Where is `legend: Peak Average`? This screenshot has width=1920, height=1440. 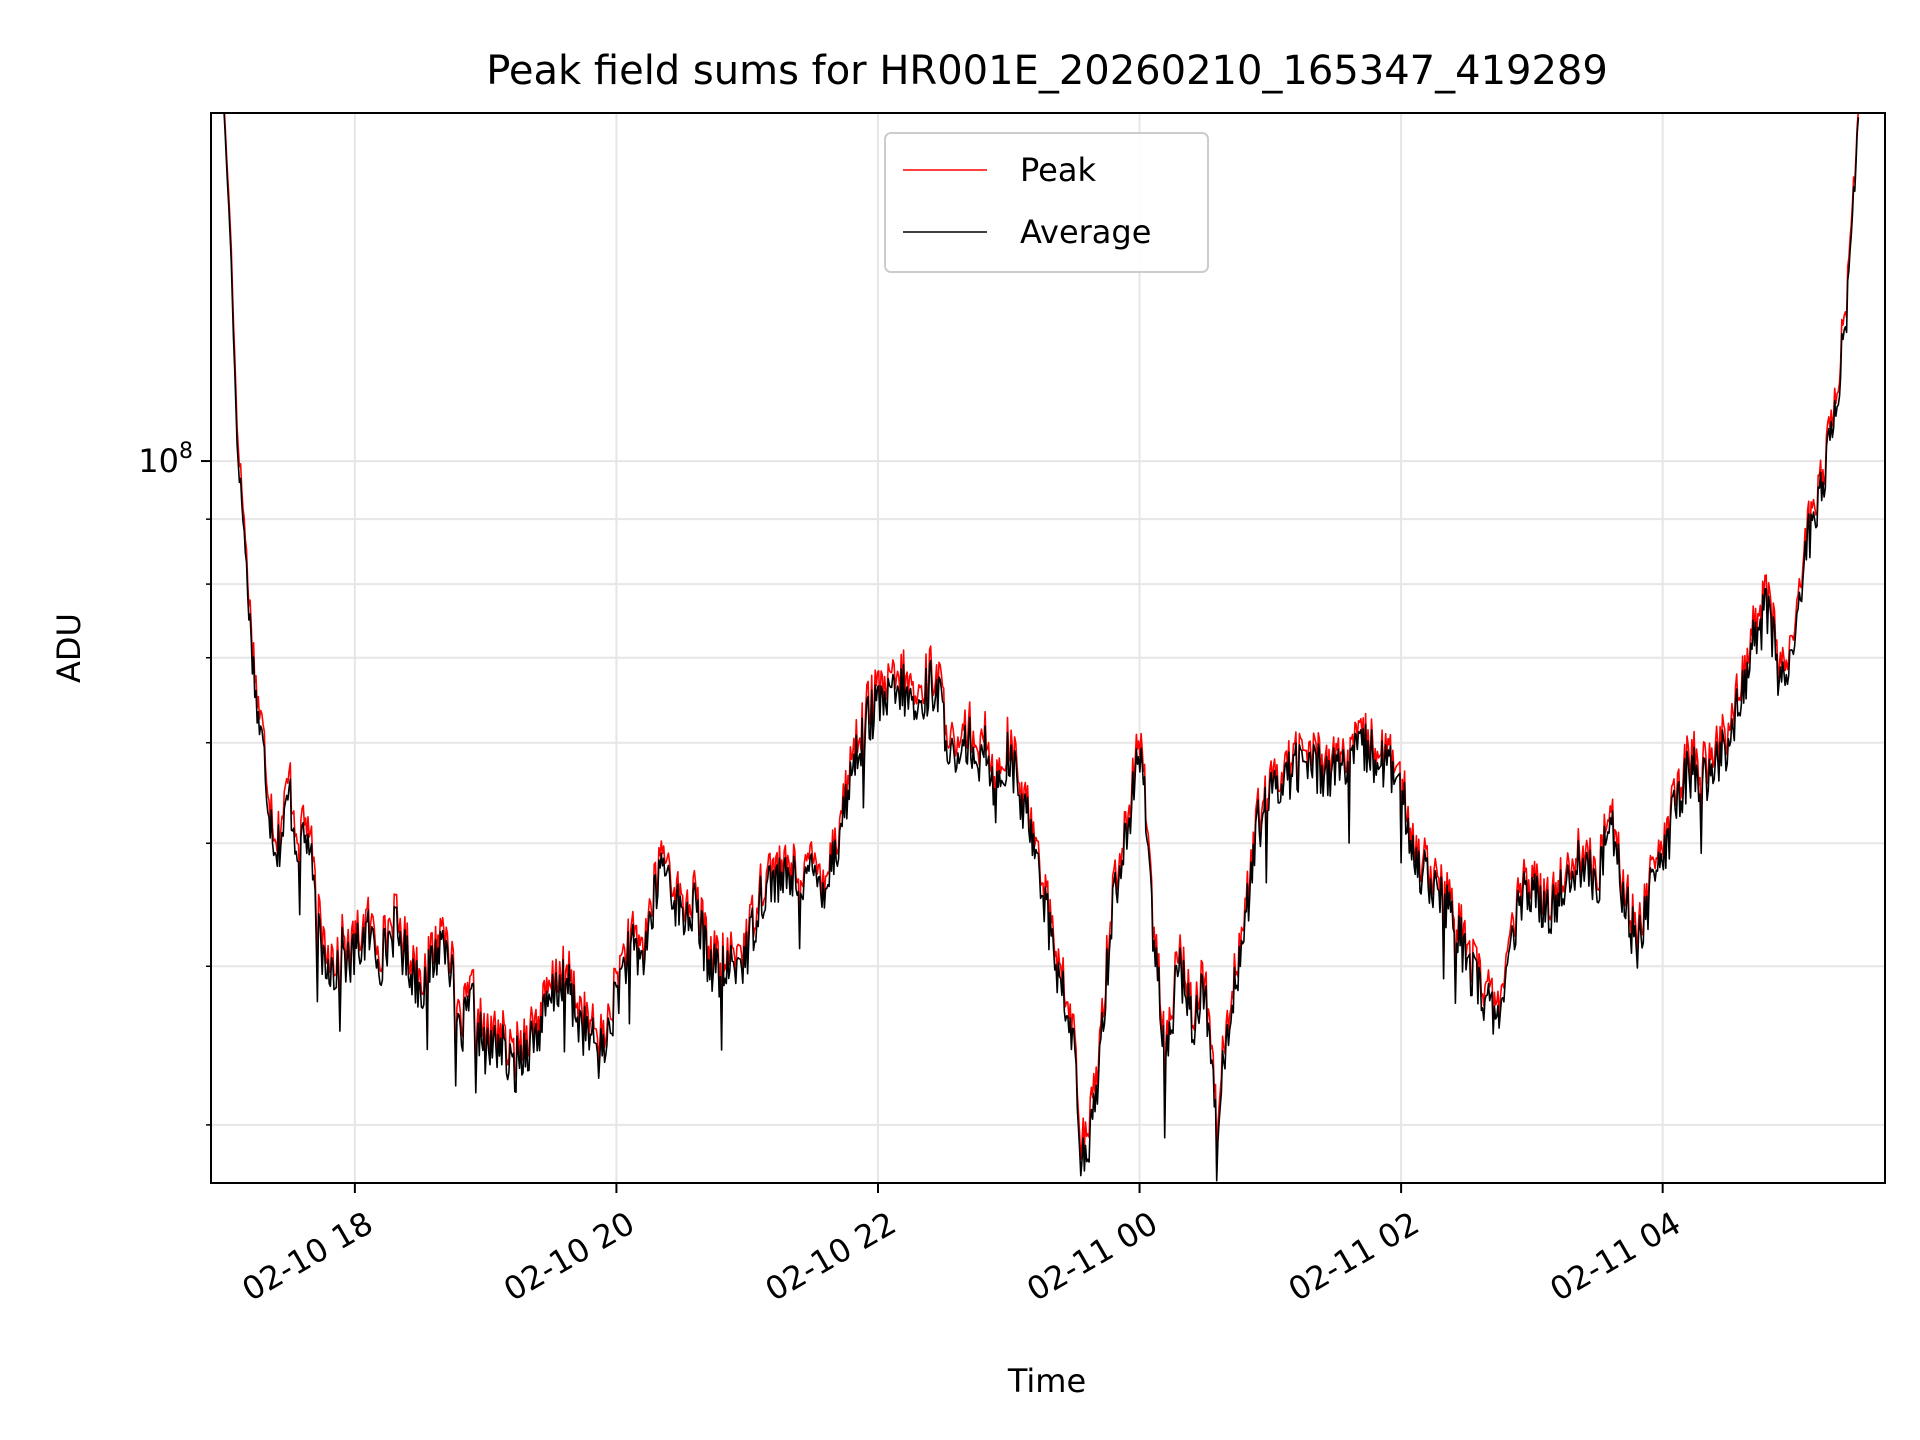 legend: Peak Average is located at coordinates (1046, 202).